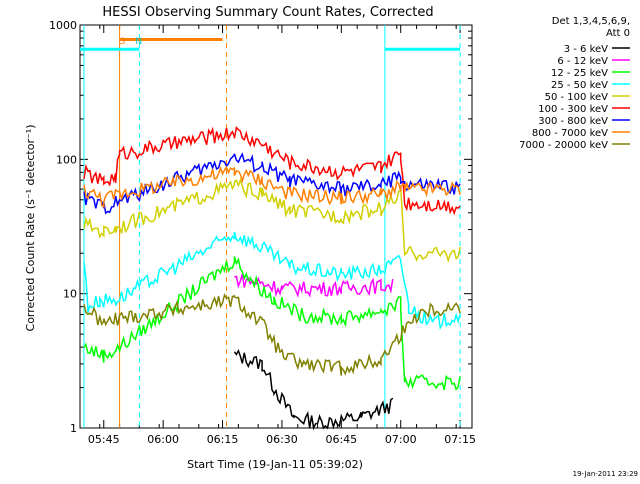  I want to click on legend-label: 100 - 300 keV, so click(573, 109).